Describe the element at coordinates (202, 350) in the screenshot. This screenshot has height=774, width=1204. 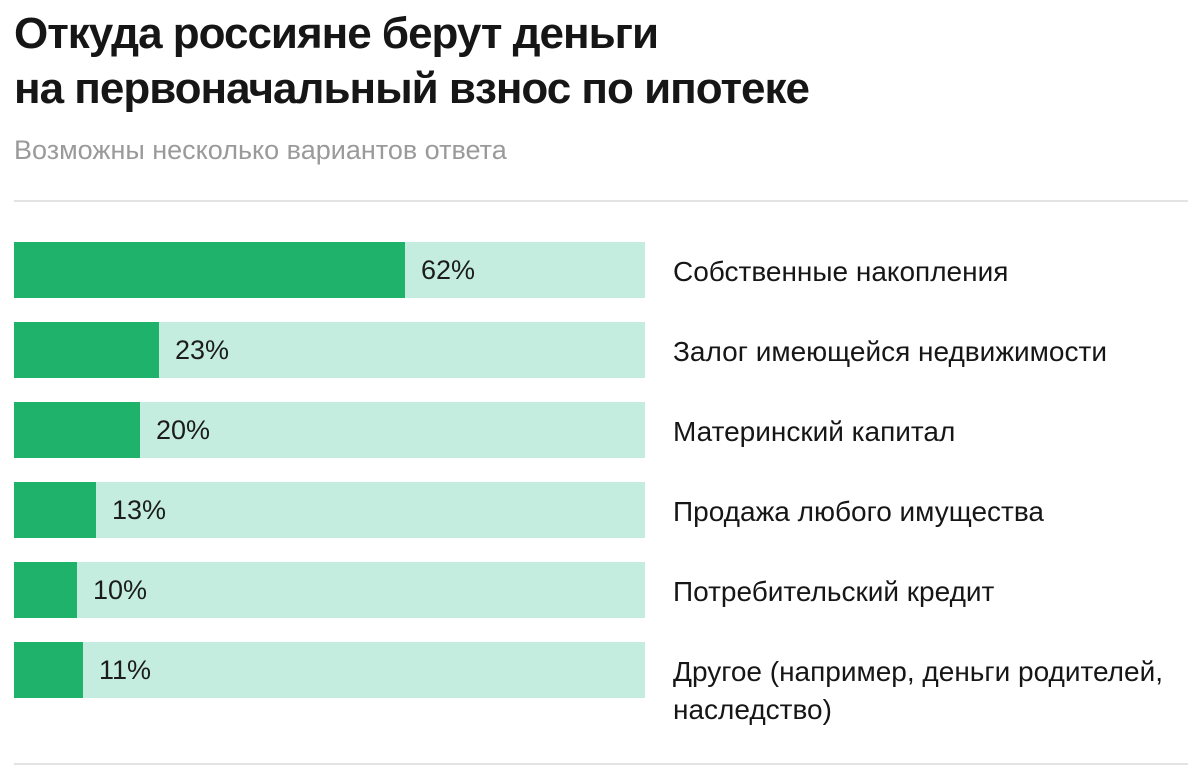
I see `bar-value-label: 23%` at that location.